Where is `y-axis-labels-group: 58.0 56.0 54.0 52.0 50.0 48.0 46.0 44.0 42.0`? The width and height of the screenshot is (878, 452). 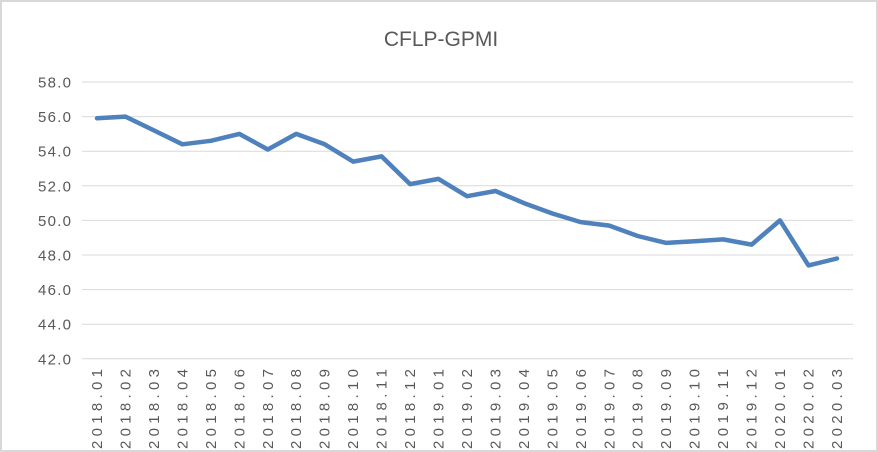
y-axis-labels-group: 58.0 56.0 54.0 52.0 50.0 48.0 46.0 44.0 42.0 is located at coordinates (54, 222).